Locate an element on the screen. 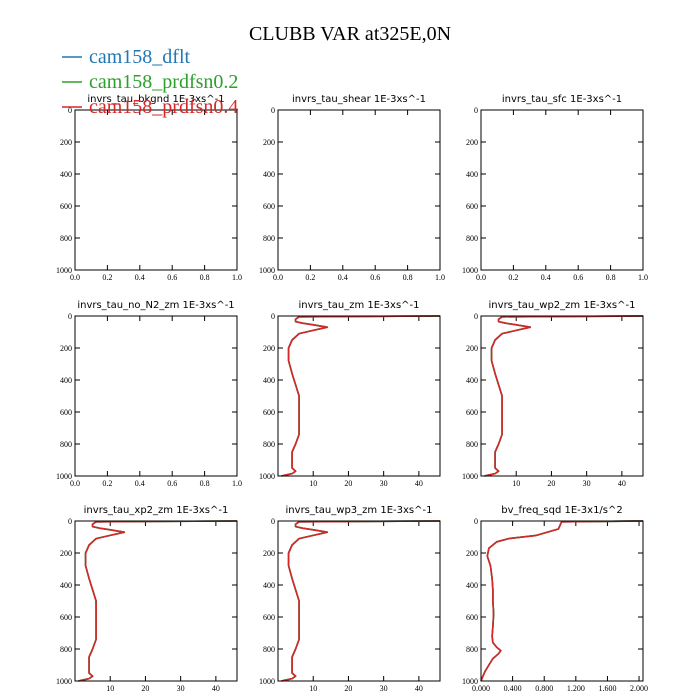  figure-title: CLUBB VAR at325E,0N is located at coordinates (350, 34).